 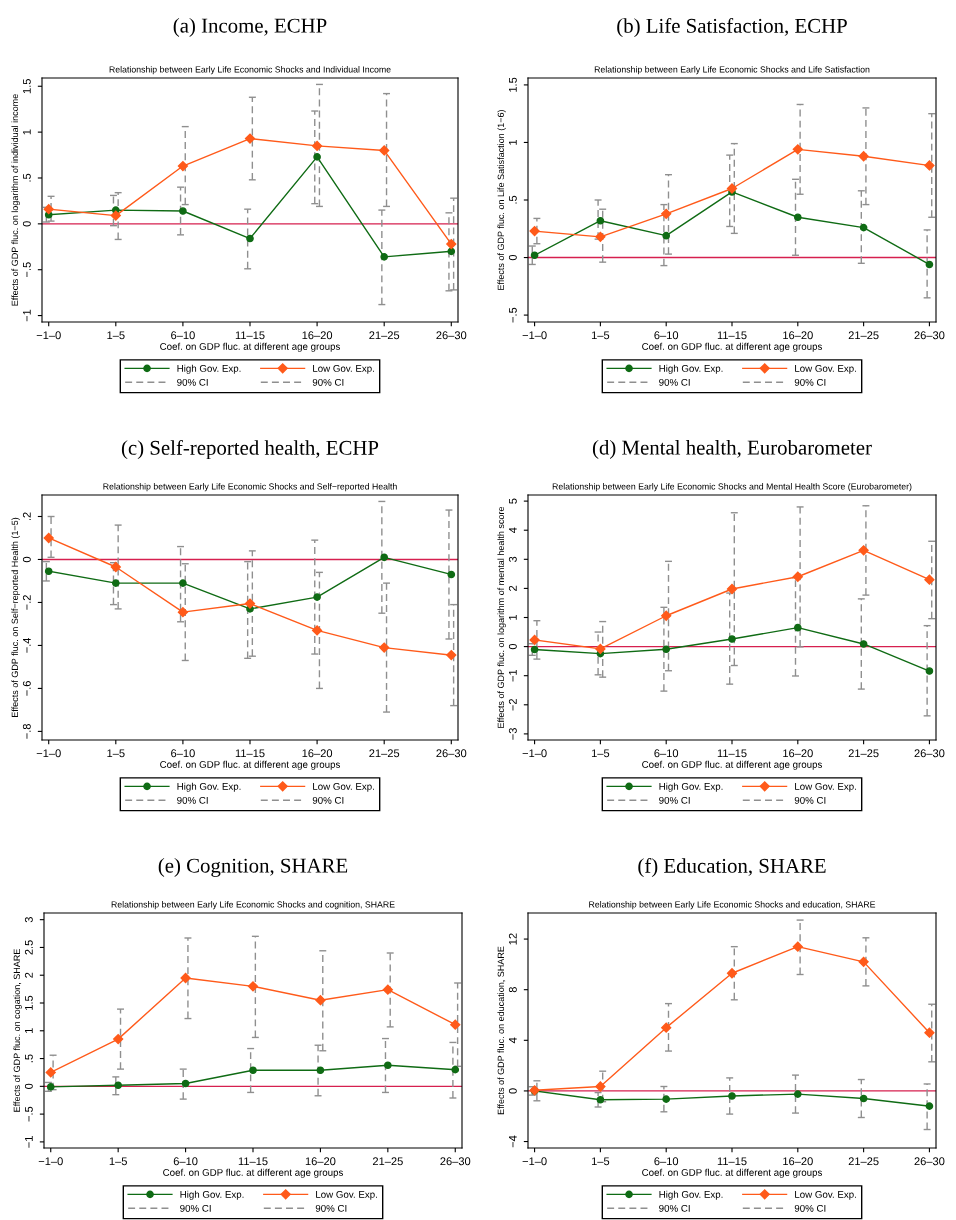 I want to click on chart-title: (d) Mental health, Eurobarometer, so click(x=732, y=449).